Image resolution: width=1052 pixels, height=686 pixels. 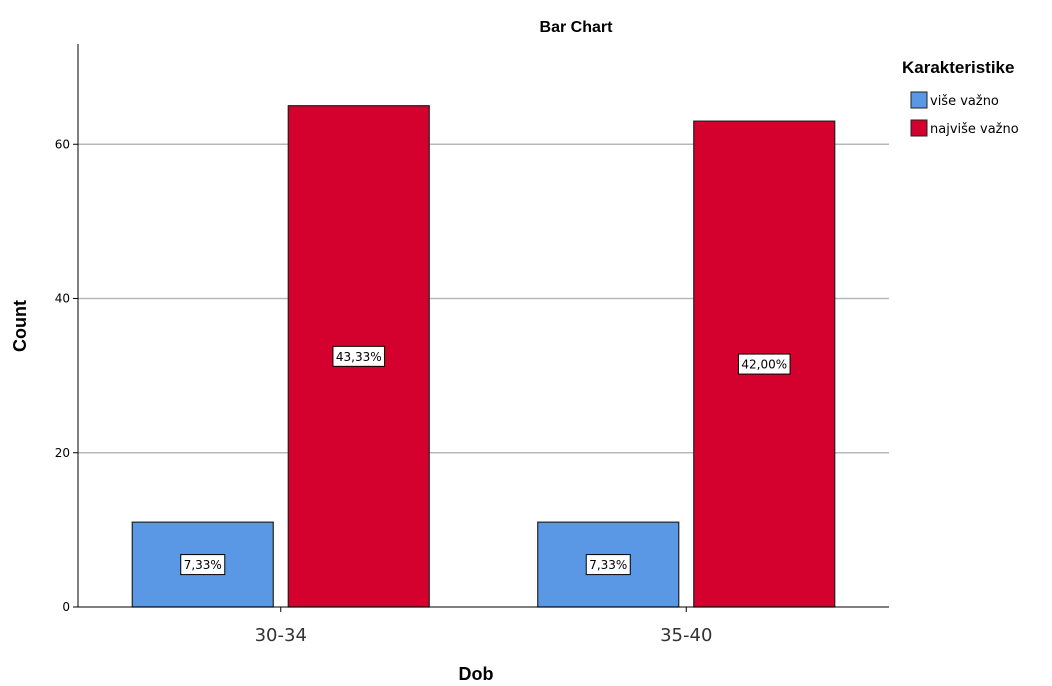 I want to click on legend-title: Karakteristike, so click(x=958, y=67).